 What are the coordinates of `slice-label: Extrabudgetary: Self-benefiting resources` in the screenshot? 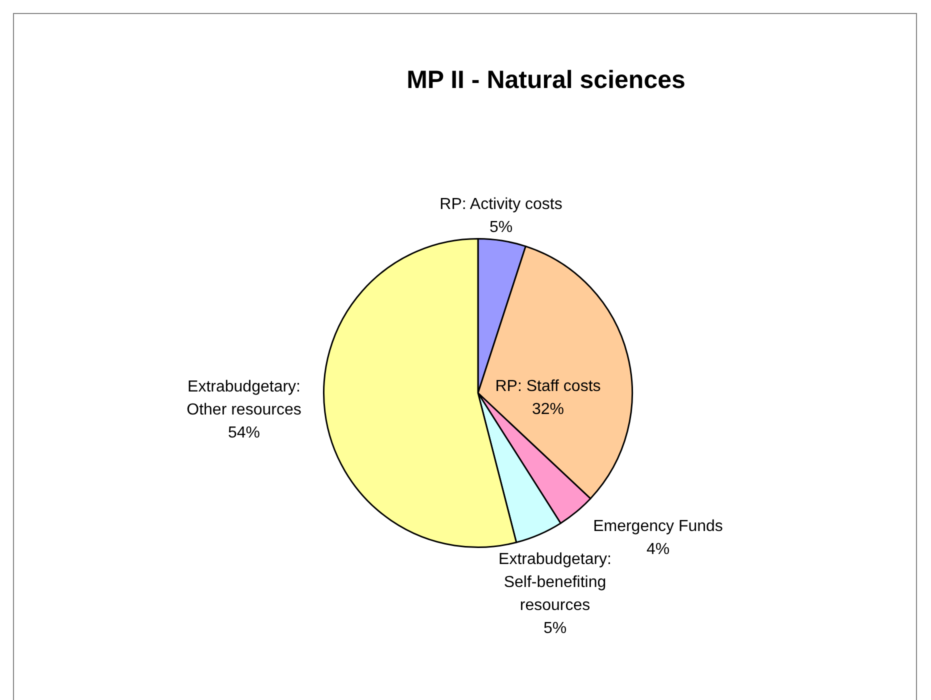 It's located at (555, 582).